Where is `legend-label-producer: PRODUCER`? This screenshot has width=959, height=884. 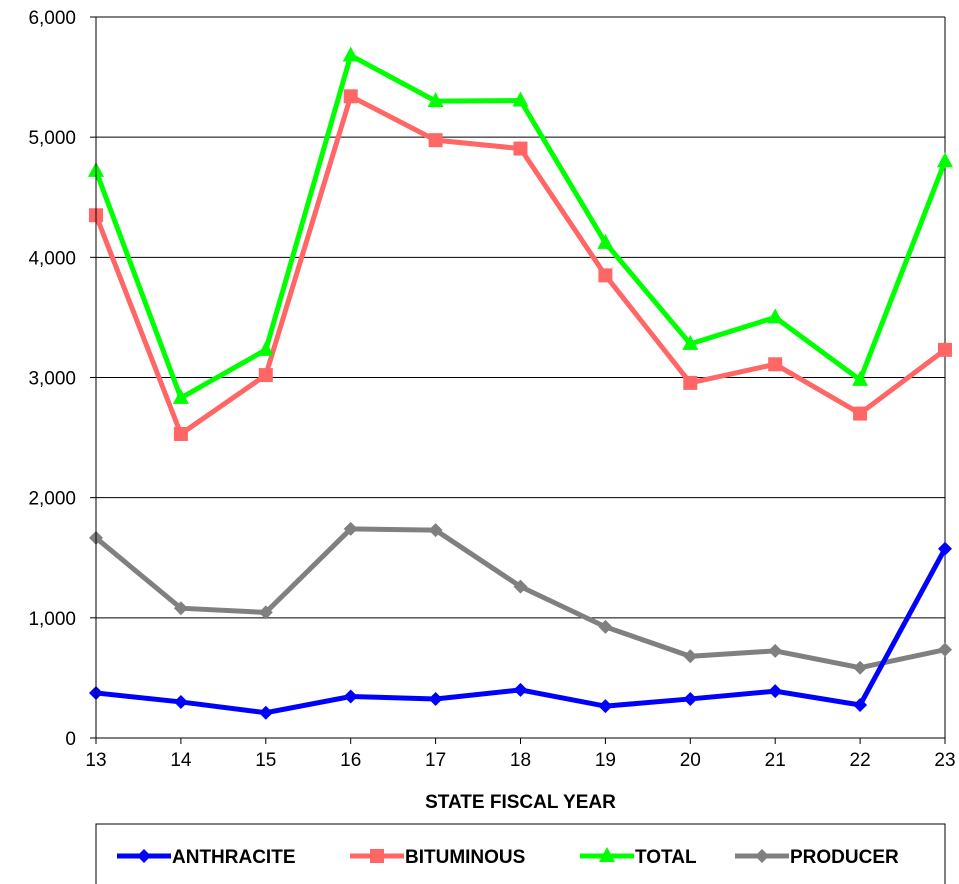 legend-label-producer: PRODUCER is located at coordinates (844, 857).